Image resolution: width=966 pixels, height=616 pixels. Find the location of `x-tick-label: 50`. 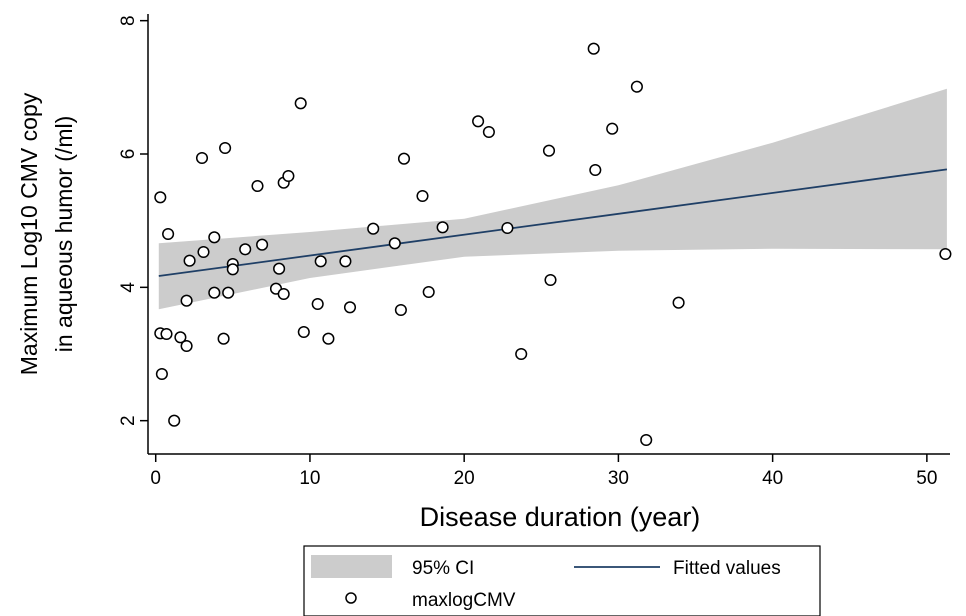

x-tick-label: 50 is located at coordinates (926, 478).